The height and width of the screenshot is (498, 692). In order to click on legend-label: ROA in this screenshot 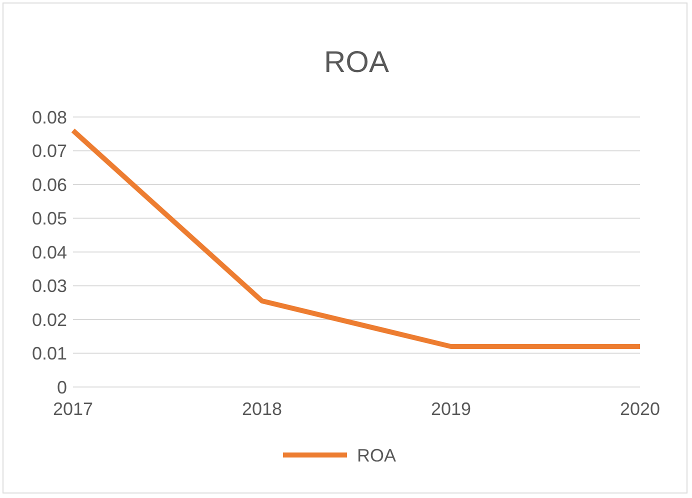, I will do `click(376, 455)`.